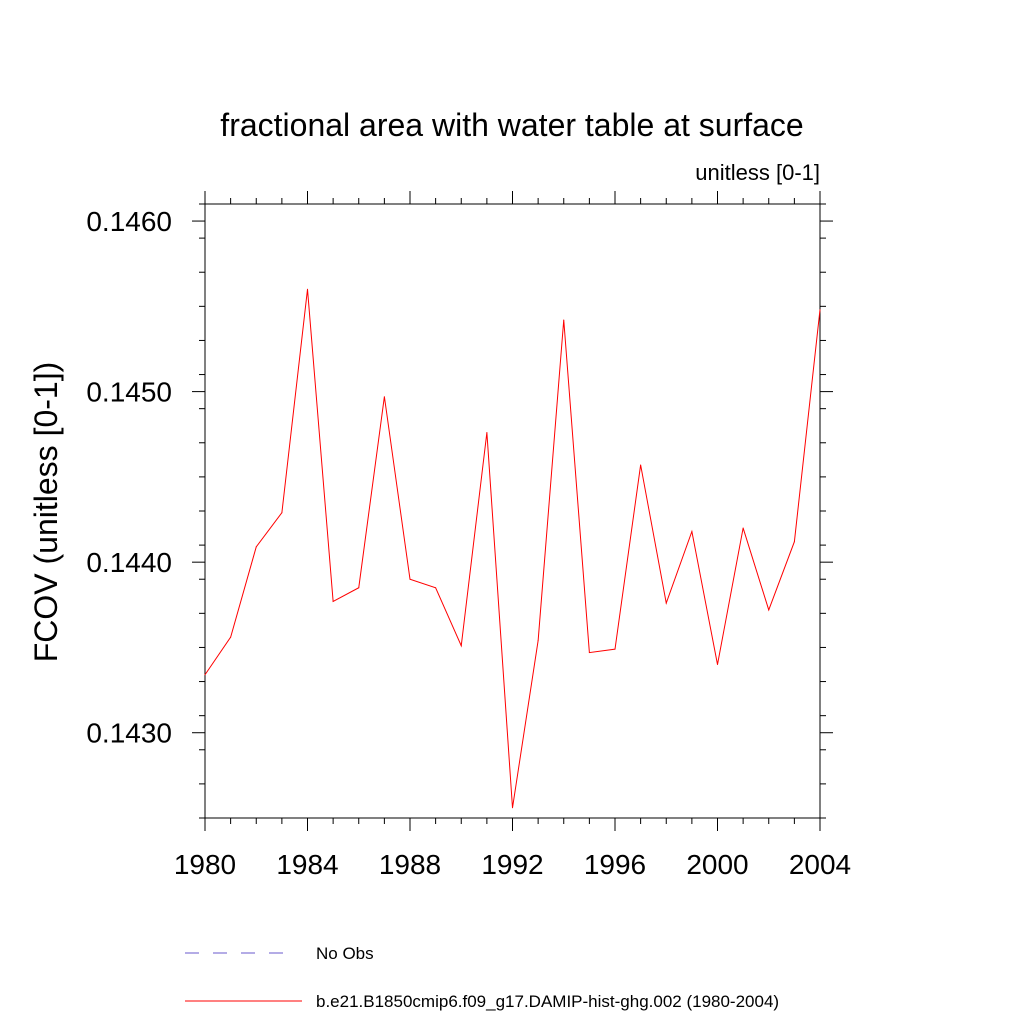 This screenshot has height=1024, width=1024. What do you see at coordinates (615, 864) in the screenshot?
I see `x-tick-label: 1996` at bounding box center [615, 864].